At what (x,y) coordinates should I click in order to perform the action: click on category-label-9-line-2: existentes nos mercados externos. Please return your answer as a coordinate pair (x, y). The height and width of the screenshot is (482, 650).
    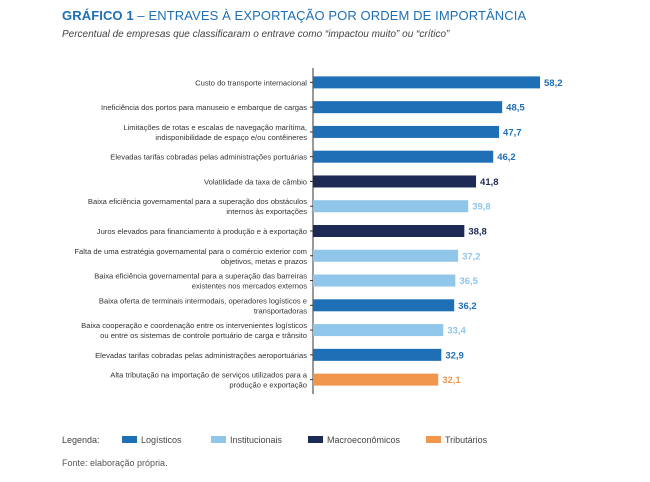
    Looking at the image, I should click on (249, 286).